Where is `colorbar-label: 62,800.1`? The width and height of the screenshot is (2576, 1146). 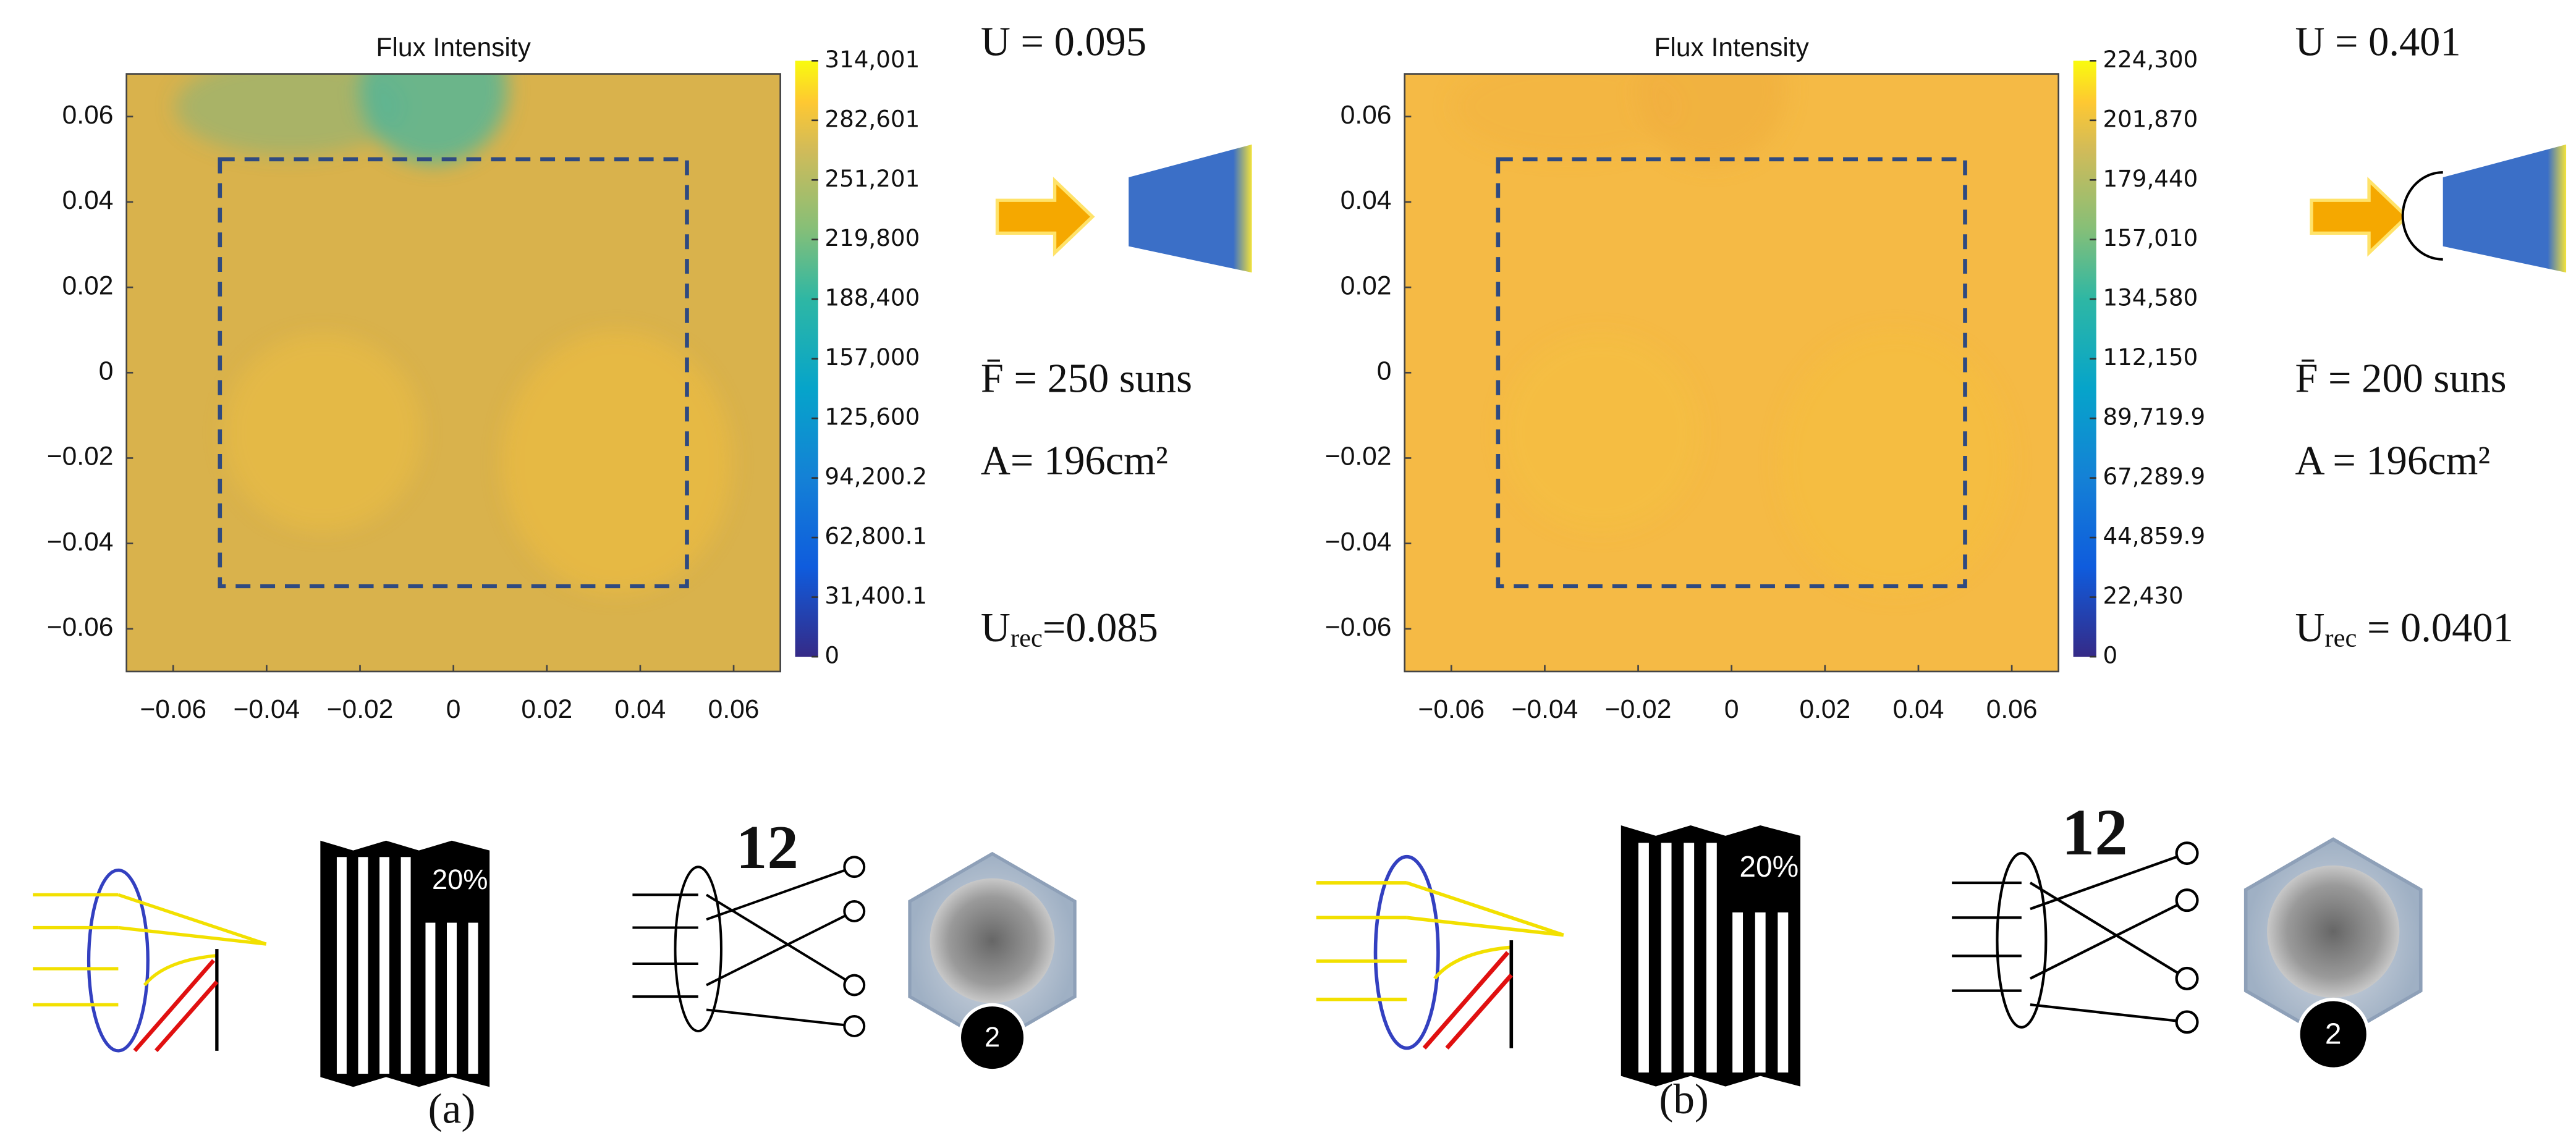
colorbar-label: 62,800.1 is located at coordinates (875, 536).